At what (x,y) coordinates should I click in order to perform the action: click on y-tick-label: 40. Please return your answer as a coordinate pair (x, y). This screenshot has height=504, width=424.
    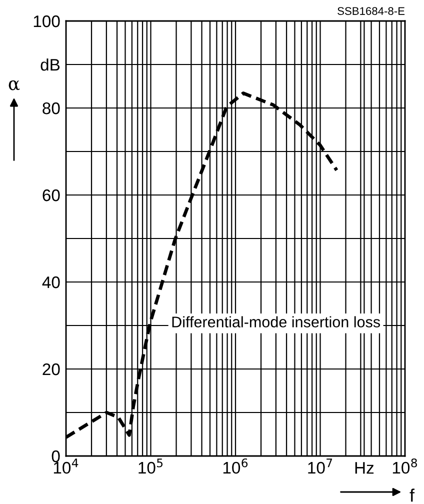
    Looking at the image, I should click on (51, 282).